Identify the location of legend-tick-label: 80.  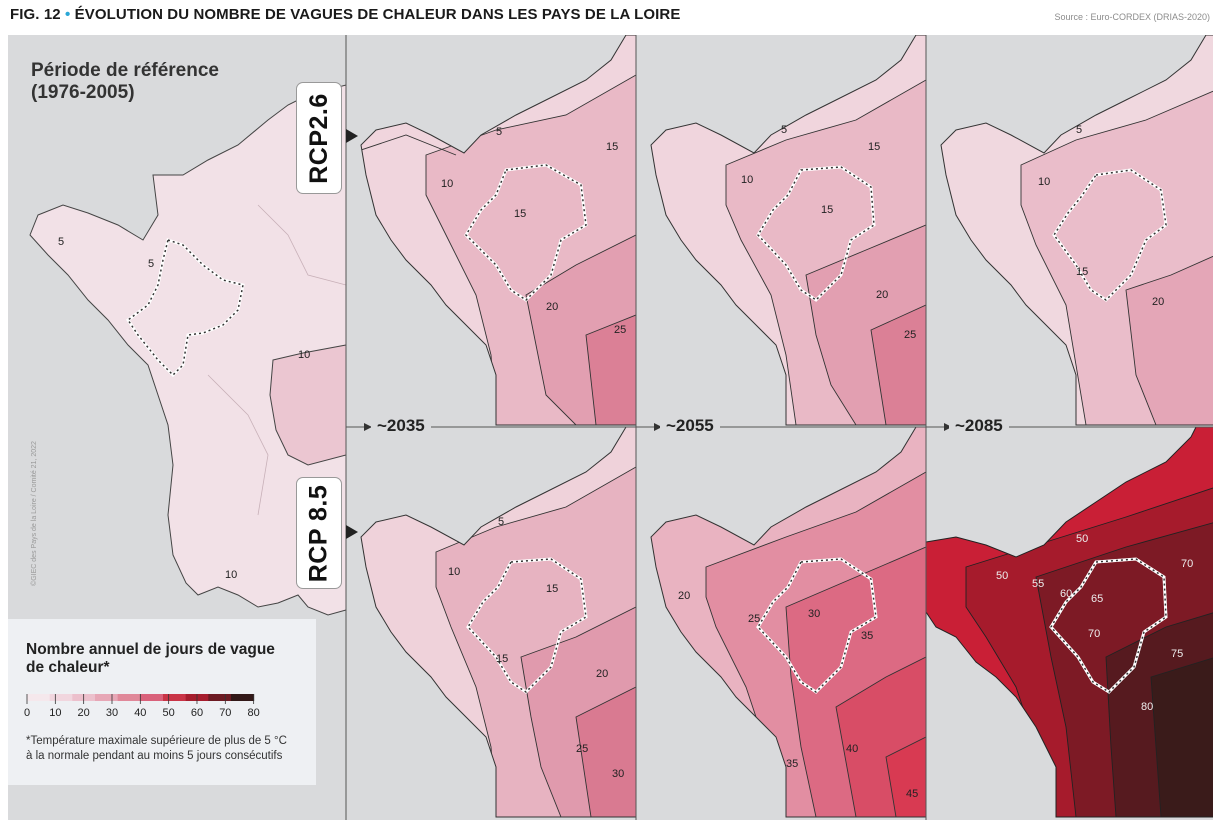
(254, 713).